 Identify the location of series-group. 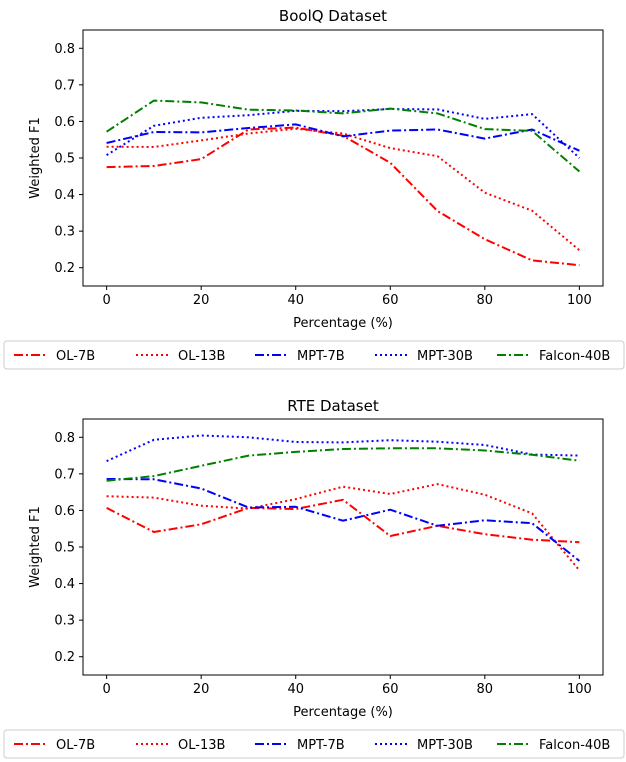
(343, 503).